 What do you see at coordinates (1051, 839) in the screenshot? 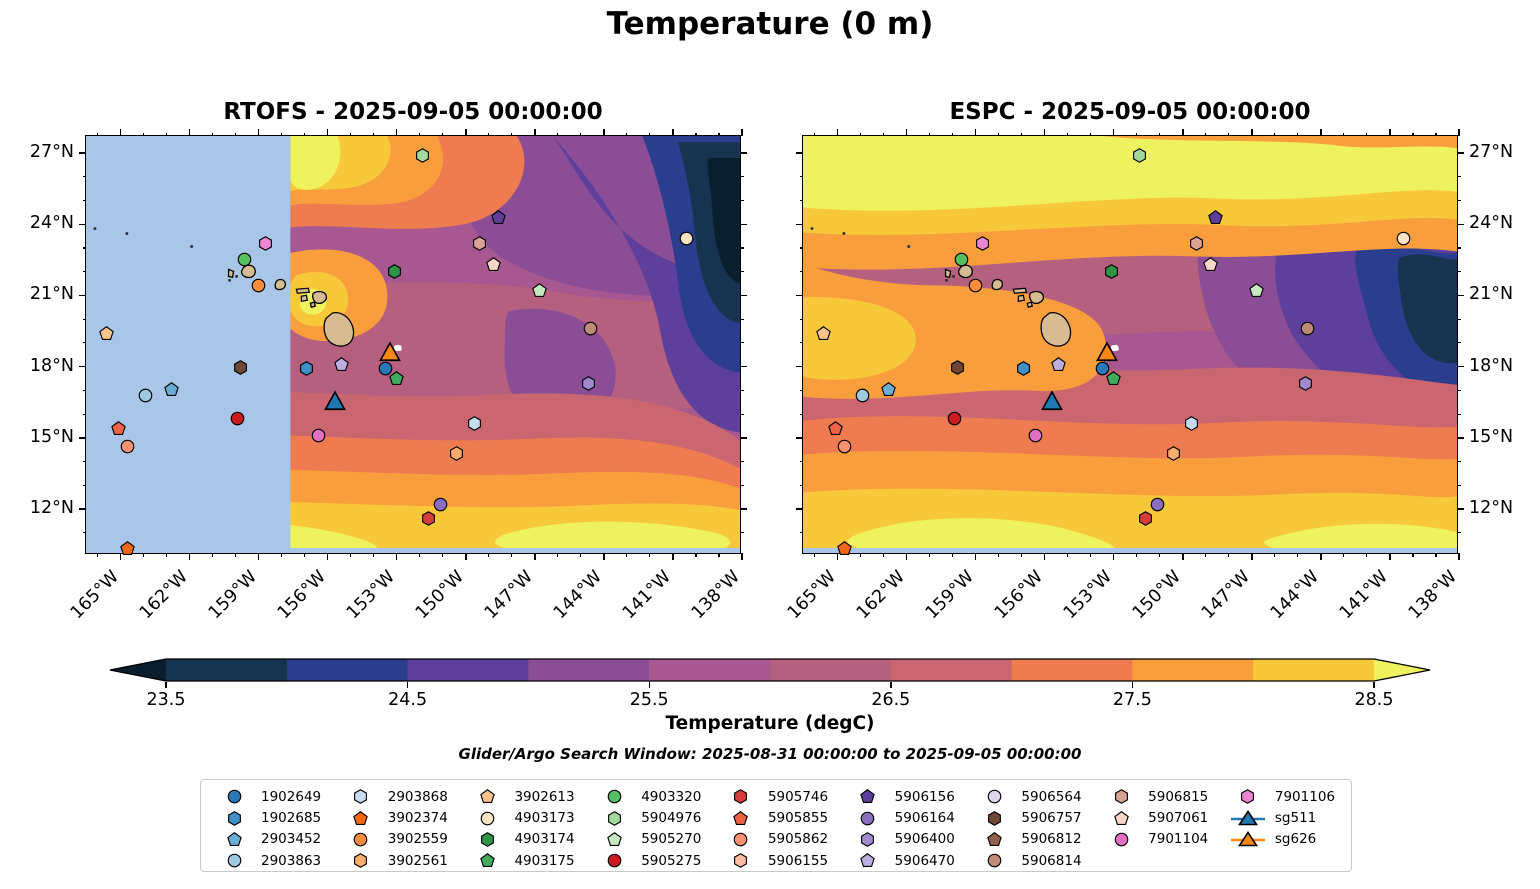
I see `legend-label: 5906812` at bounding box center [1051, 839].